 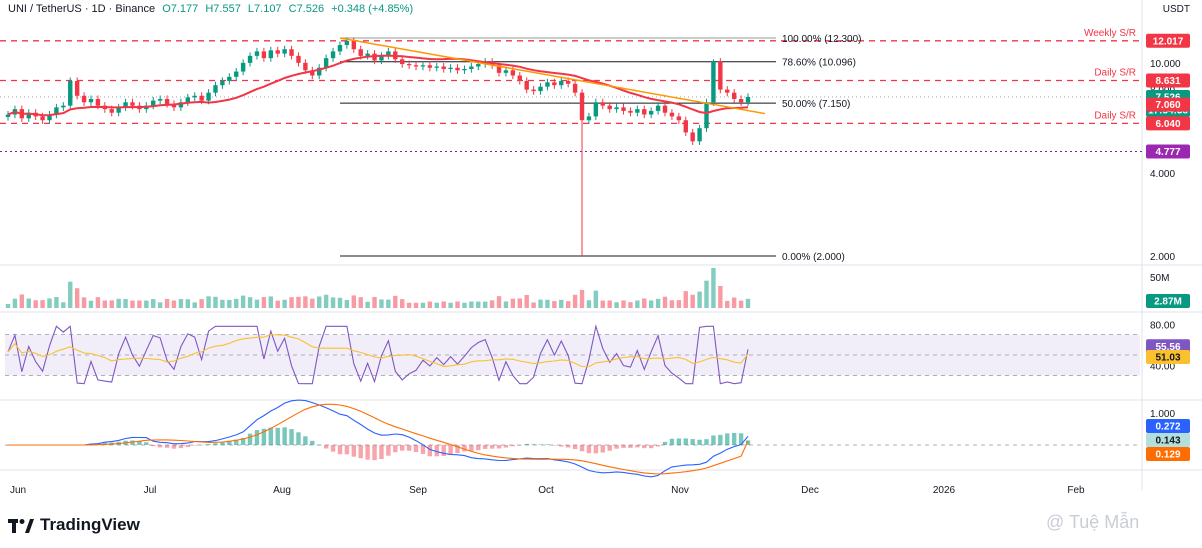 What do you see at coordinates (74, 525) in the screenshot?
I see `tradingview-logo: TradingView` at bounding box center [74, 525].